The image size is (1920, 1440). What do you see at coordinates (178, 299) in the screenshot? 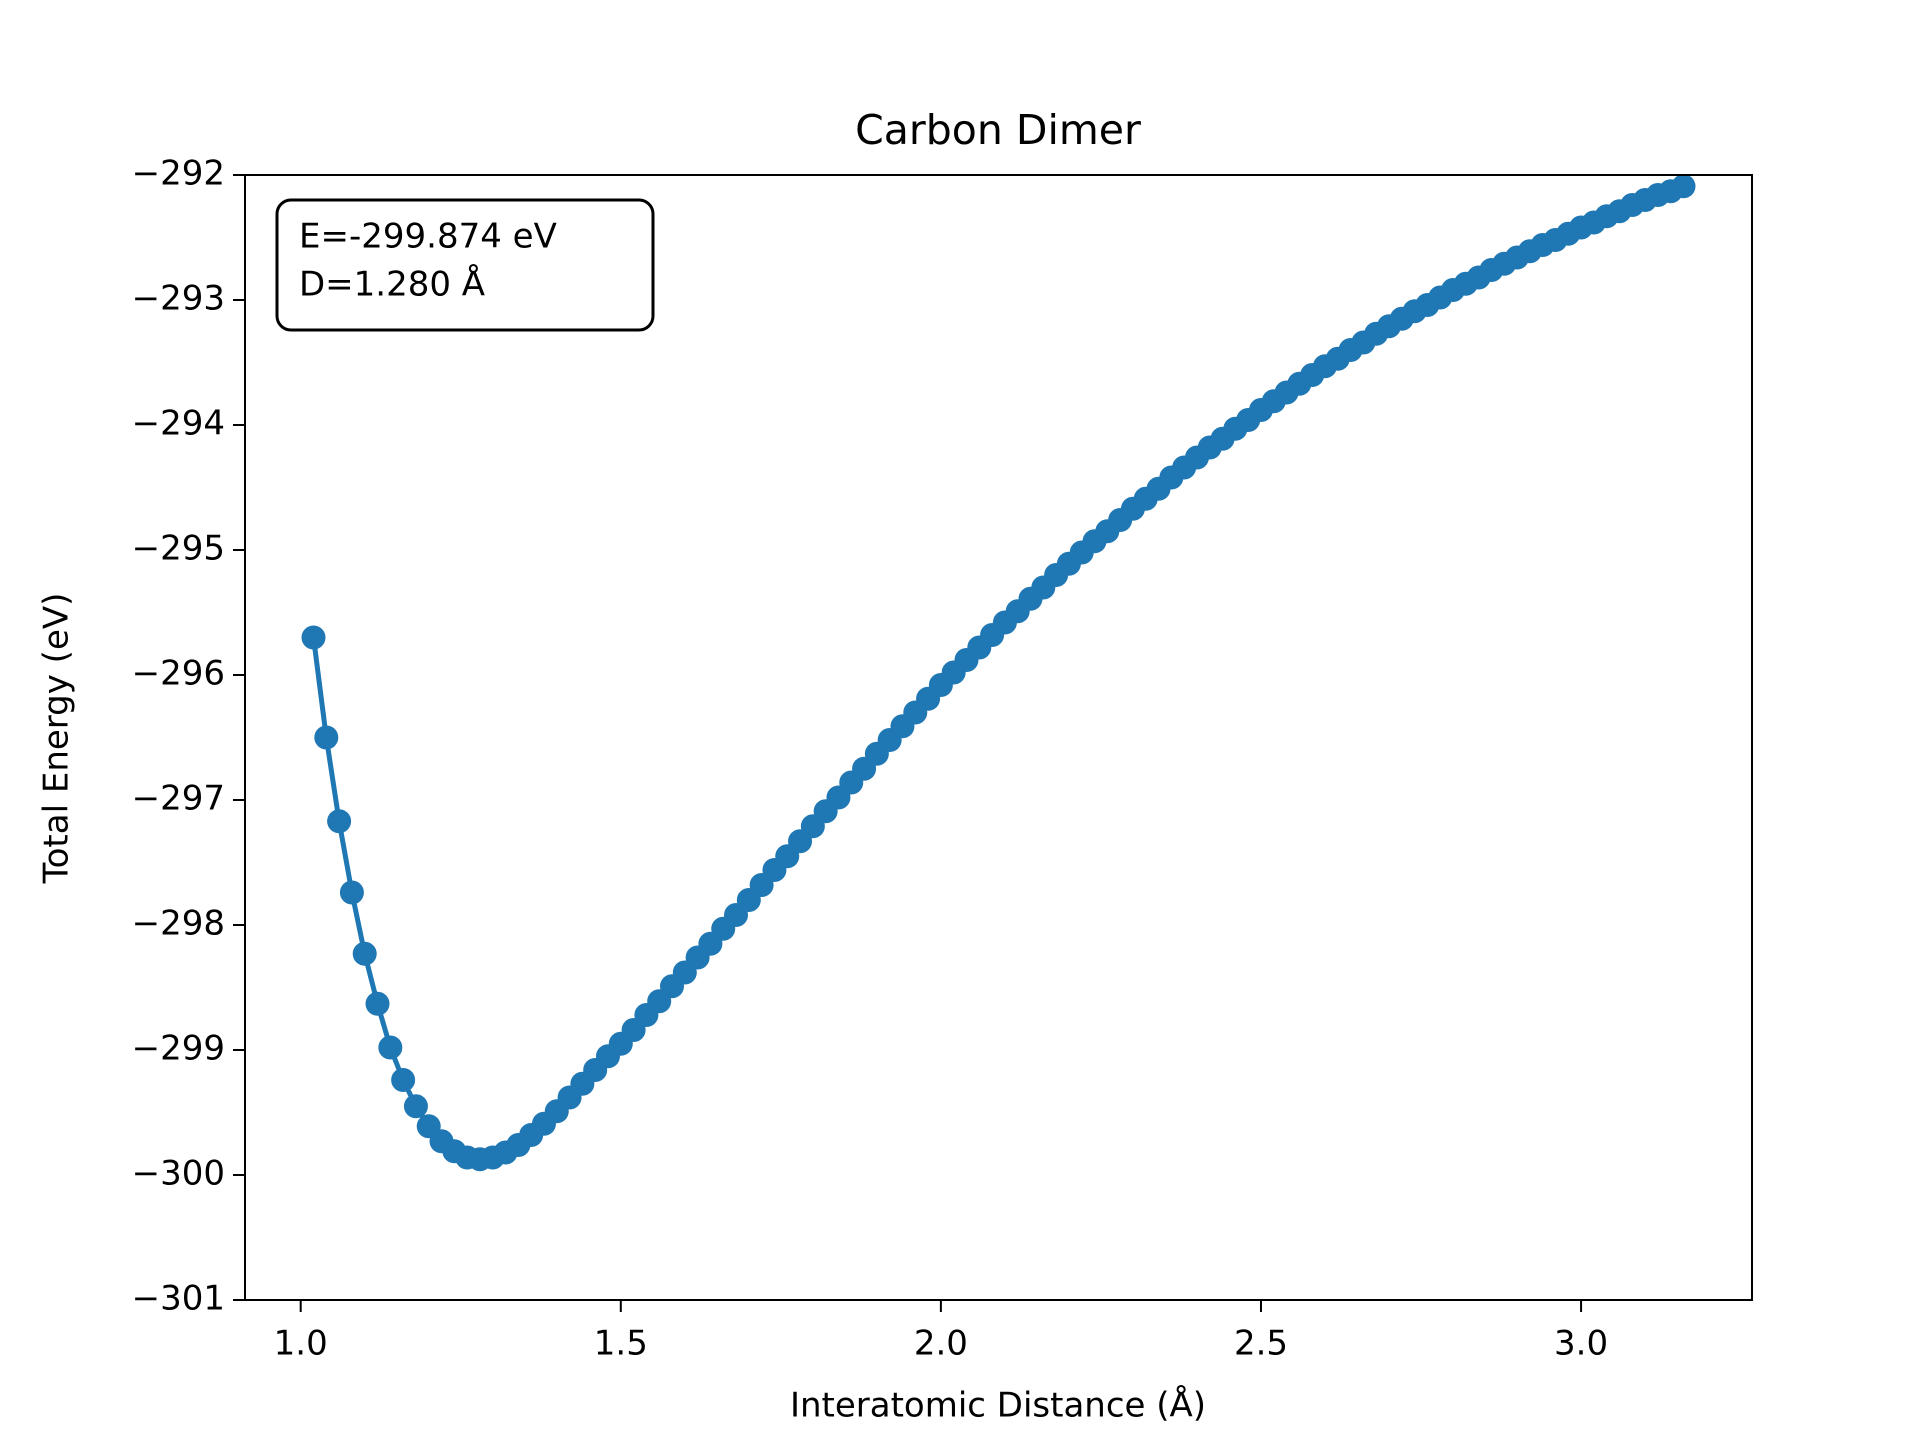
I see `y-tick-label: −293` at bounding box center [178, 299].